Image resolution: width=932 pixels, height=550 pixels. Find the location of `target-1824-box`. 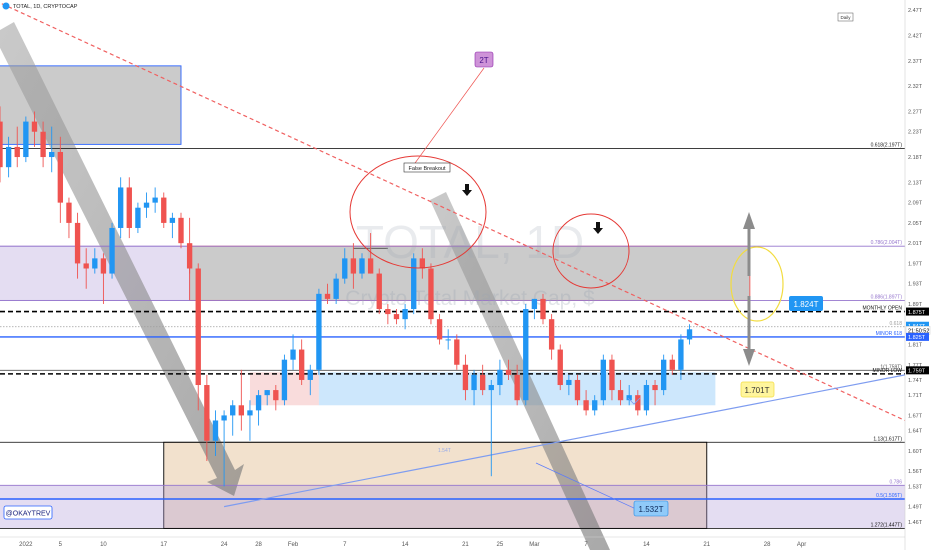

target-1824-box is located at coordinates (806, 303).